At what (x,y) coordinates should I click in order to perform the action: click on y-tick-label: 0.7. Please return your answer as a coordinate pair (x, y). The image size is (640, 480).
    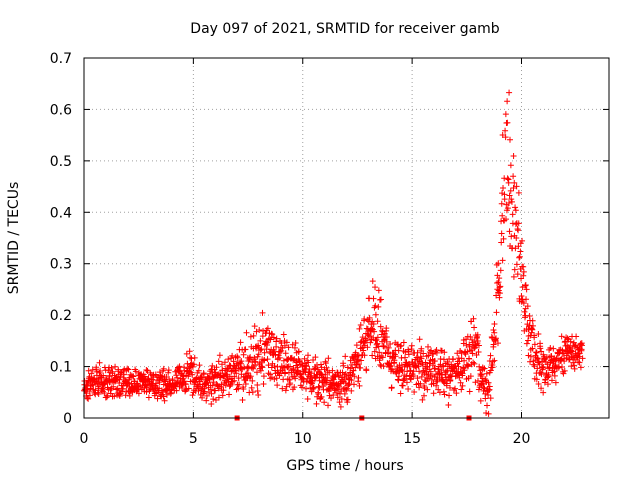
    Looking at the image, I should click on (61, 59).